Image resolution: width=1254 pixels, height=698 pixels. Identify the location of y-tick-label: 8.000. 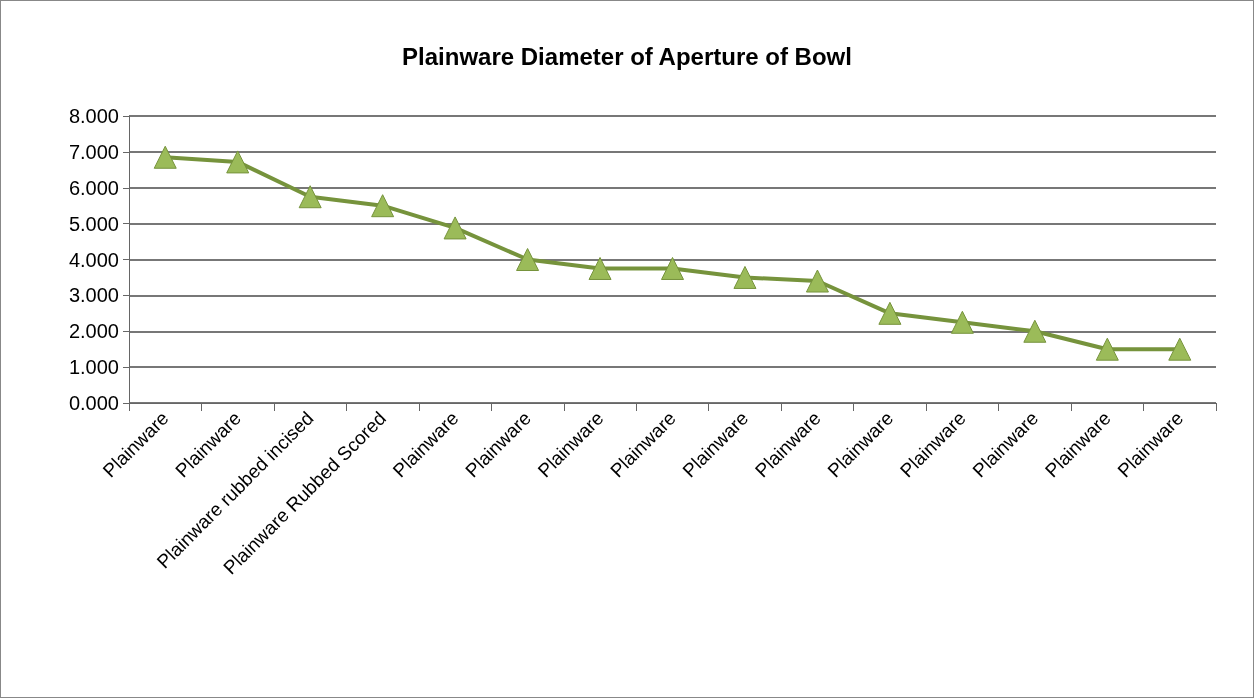
(93, 116).